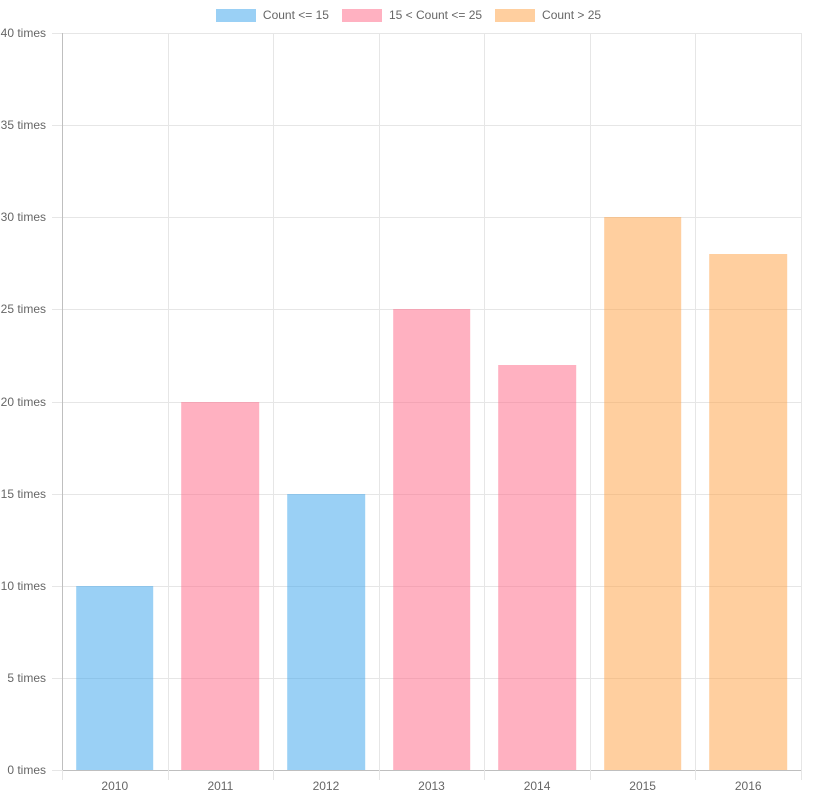 This screenshot has width=817, height=812. I want to click on legend-item: 15 < Count <= 25, so click(412, 15).